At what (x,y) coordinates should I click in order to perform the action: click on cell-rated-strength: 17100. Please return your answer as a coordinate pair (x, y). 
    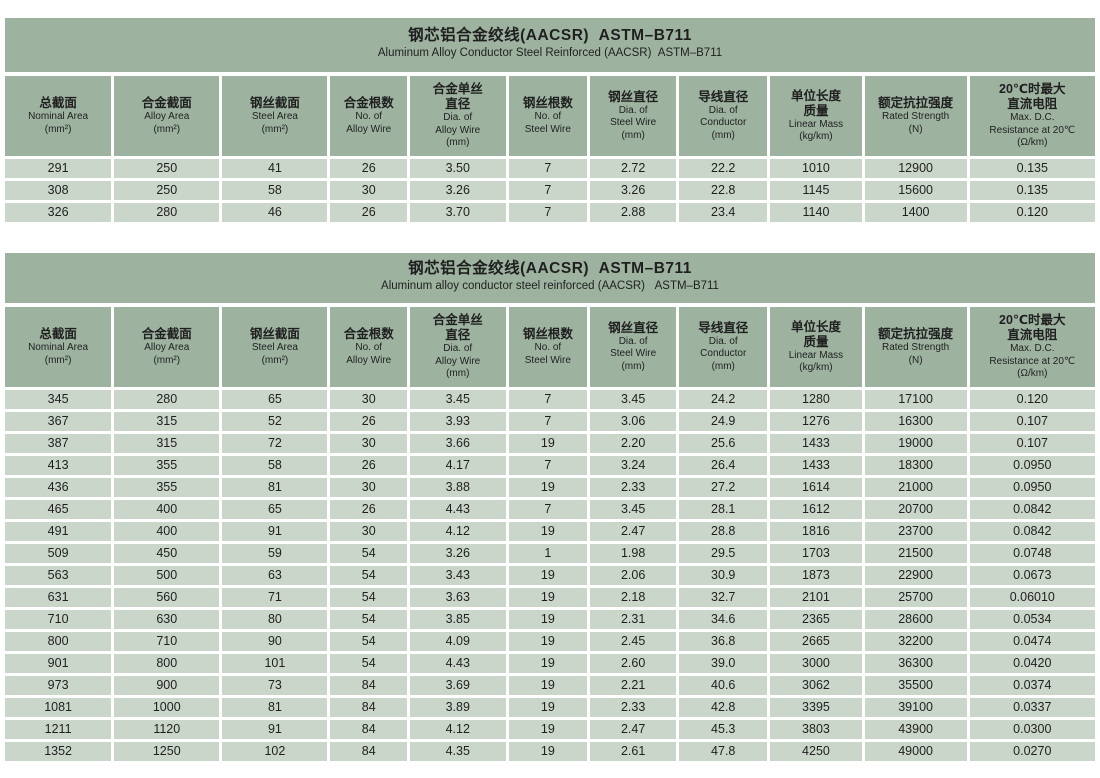
    Looking at the image, I should click on (915, 399).